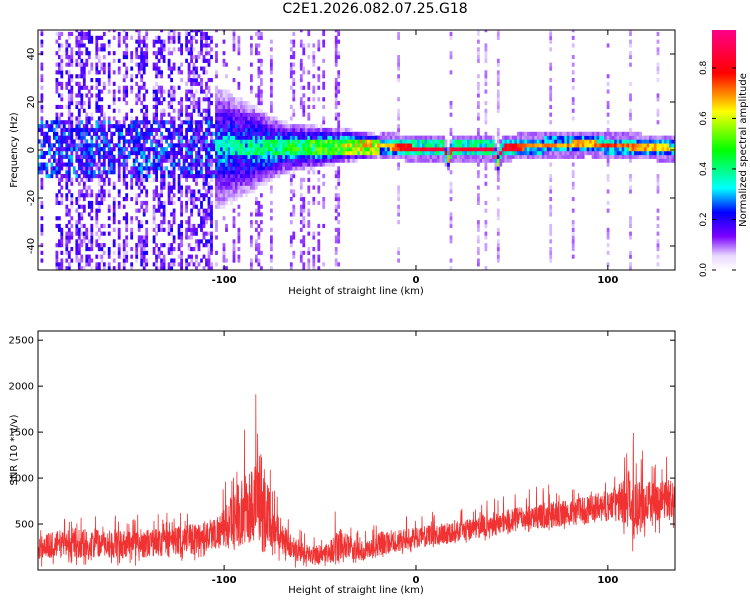  I want to click on x-tick-label: 100, so click(607, 580).